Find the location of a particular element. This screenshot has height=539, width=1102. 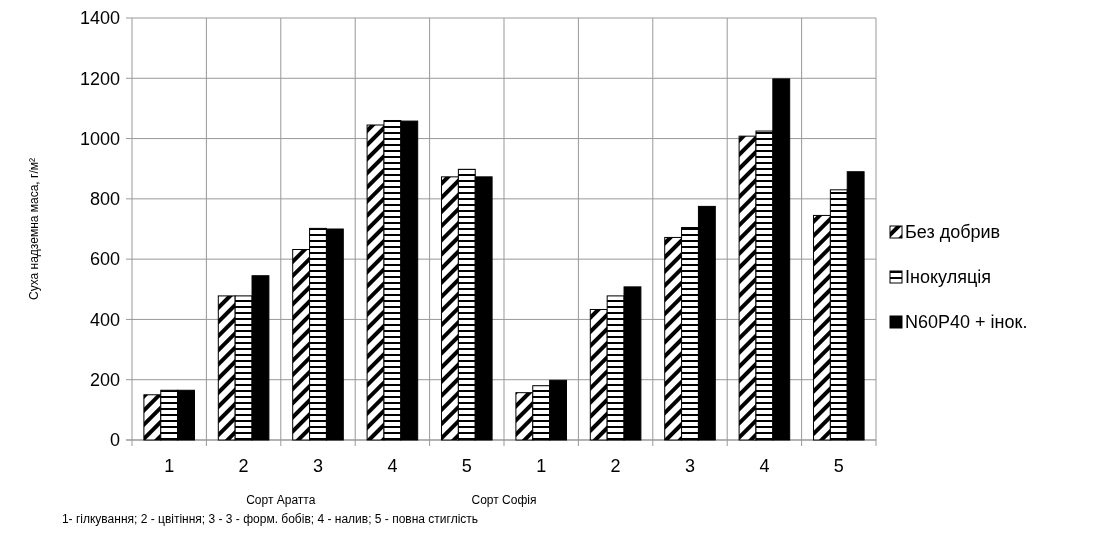

y-tick-label: 1200 is located at coordinates (99, 78).